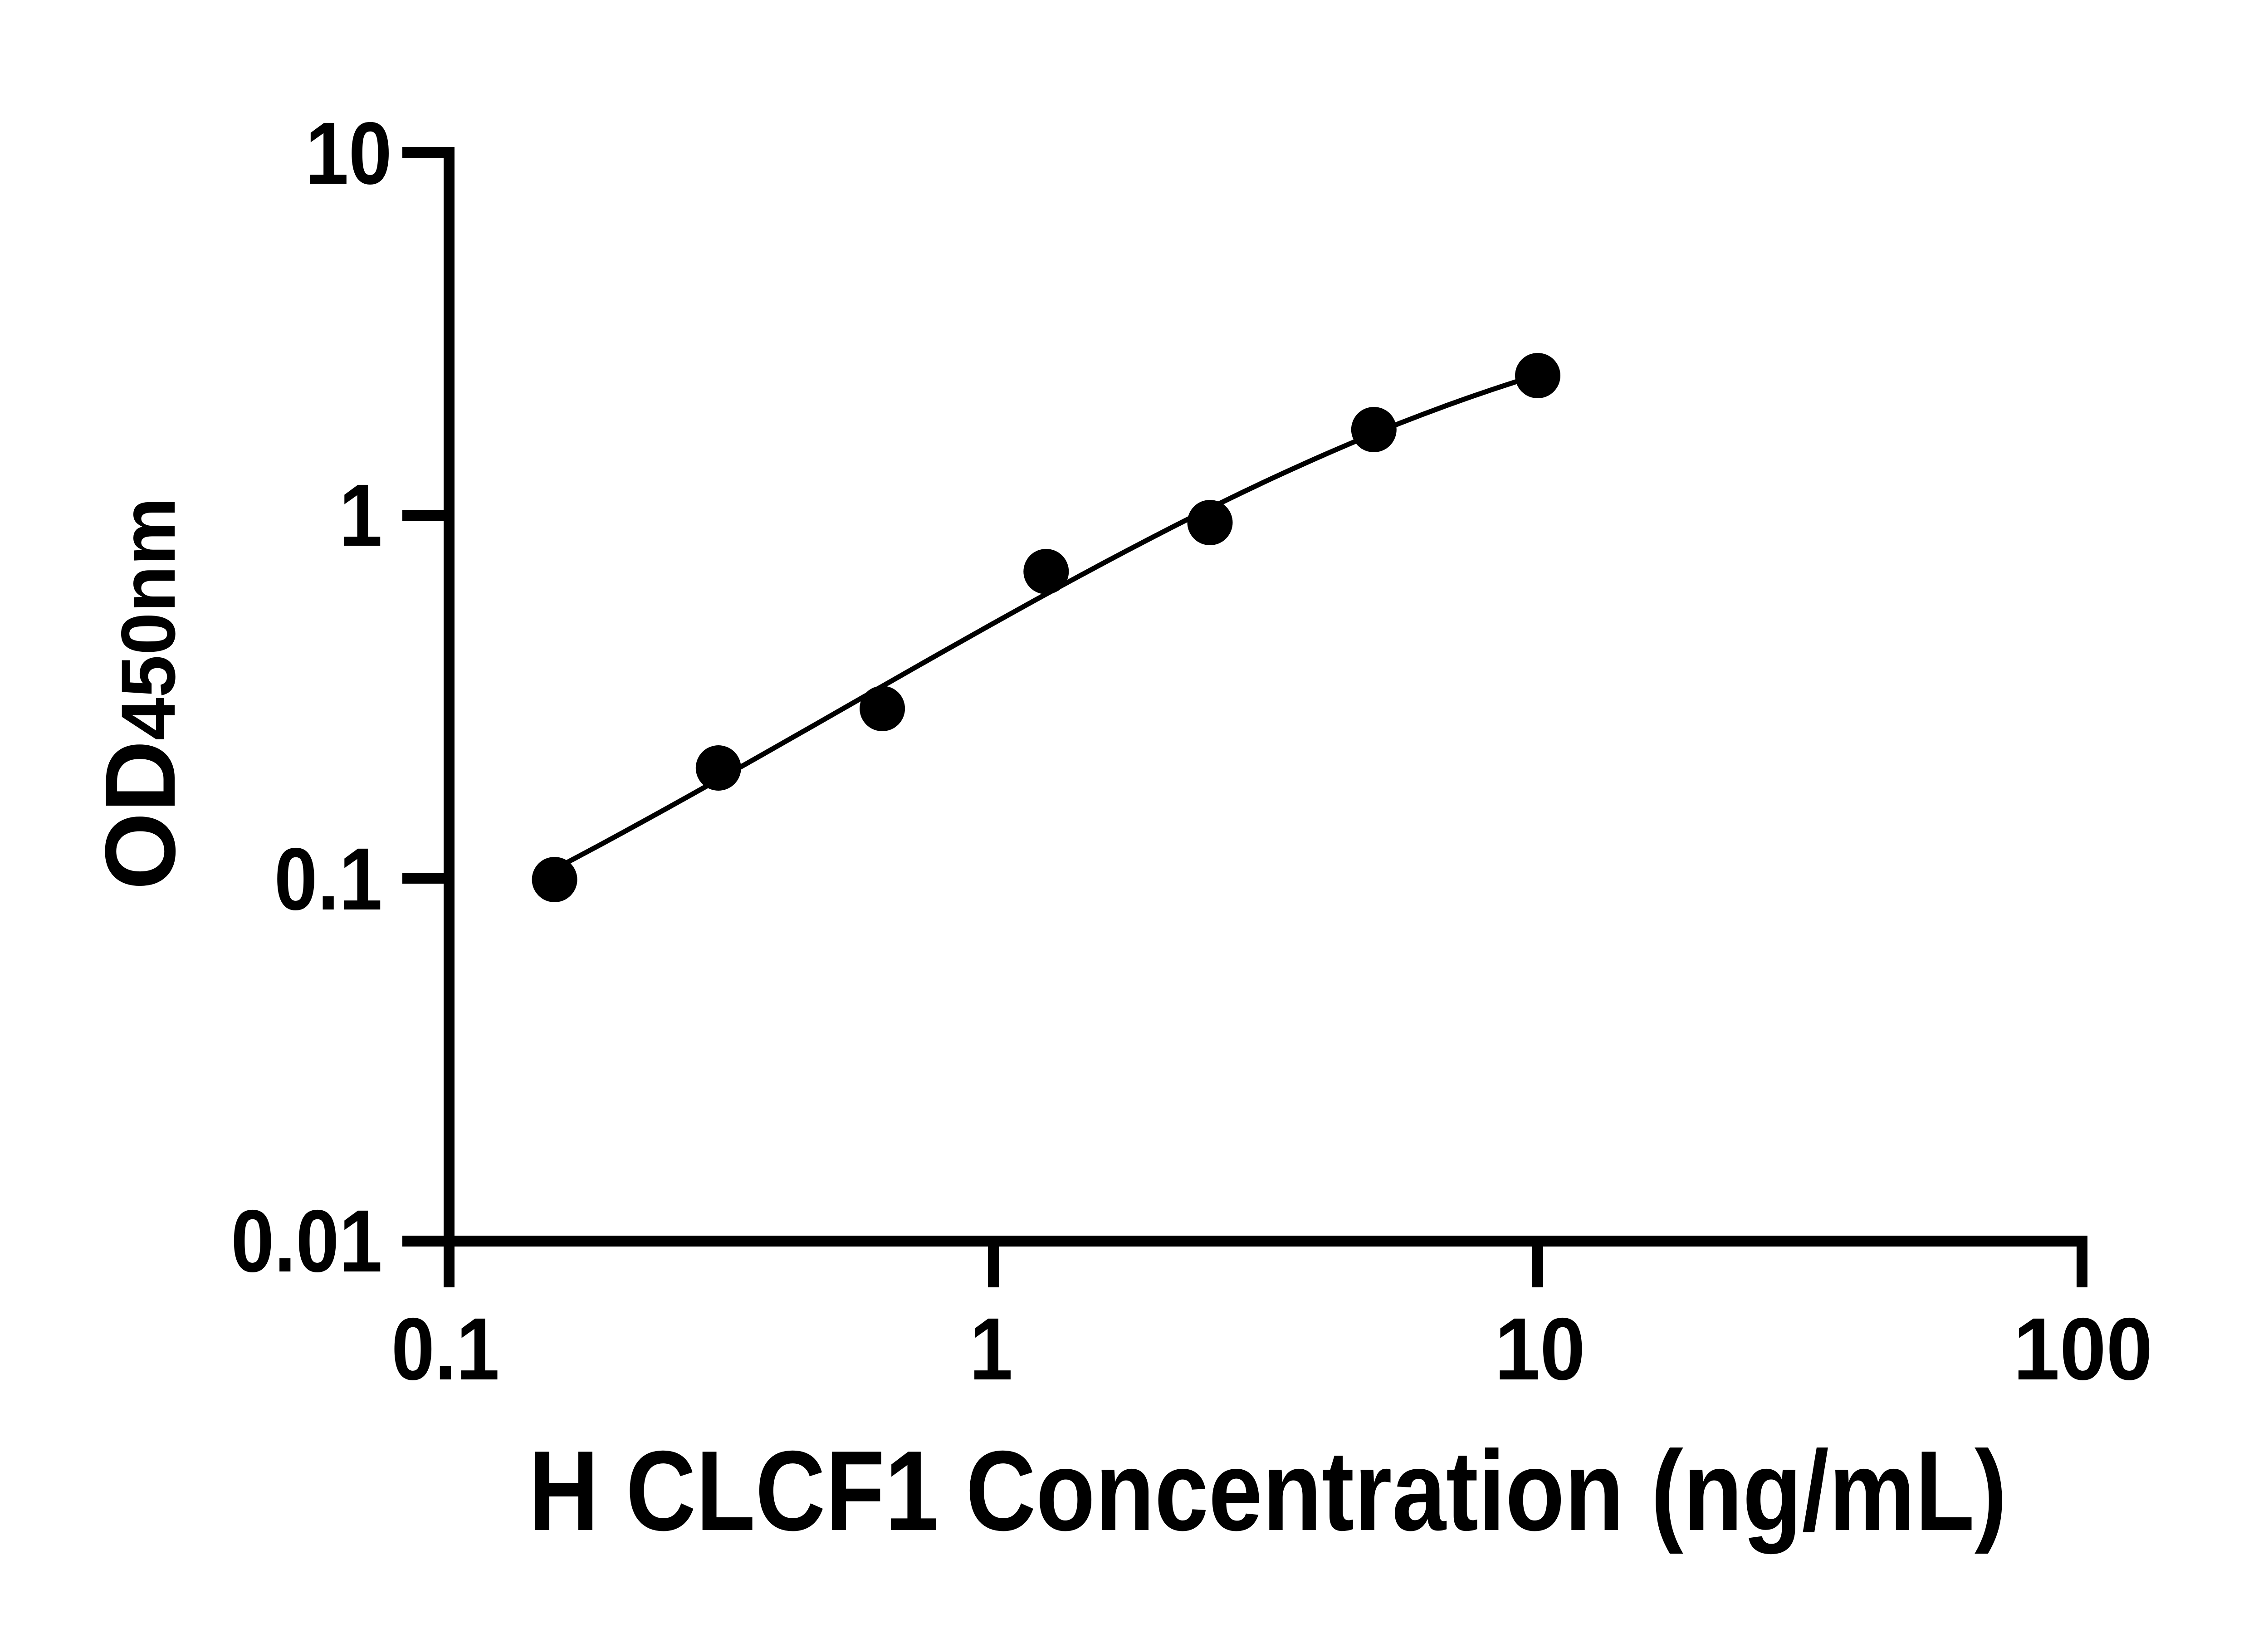  I want to click on svg-text: OD450nm, so click(140, 694).